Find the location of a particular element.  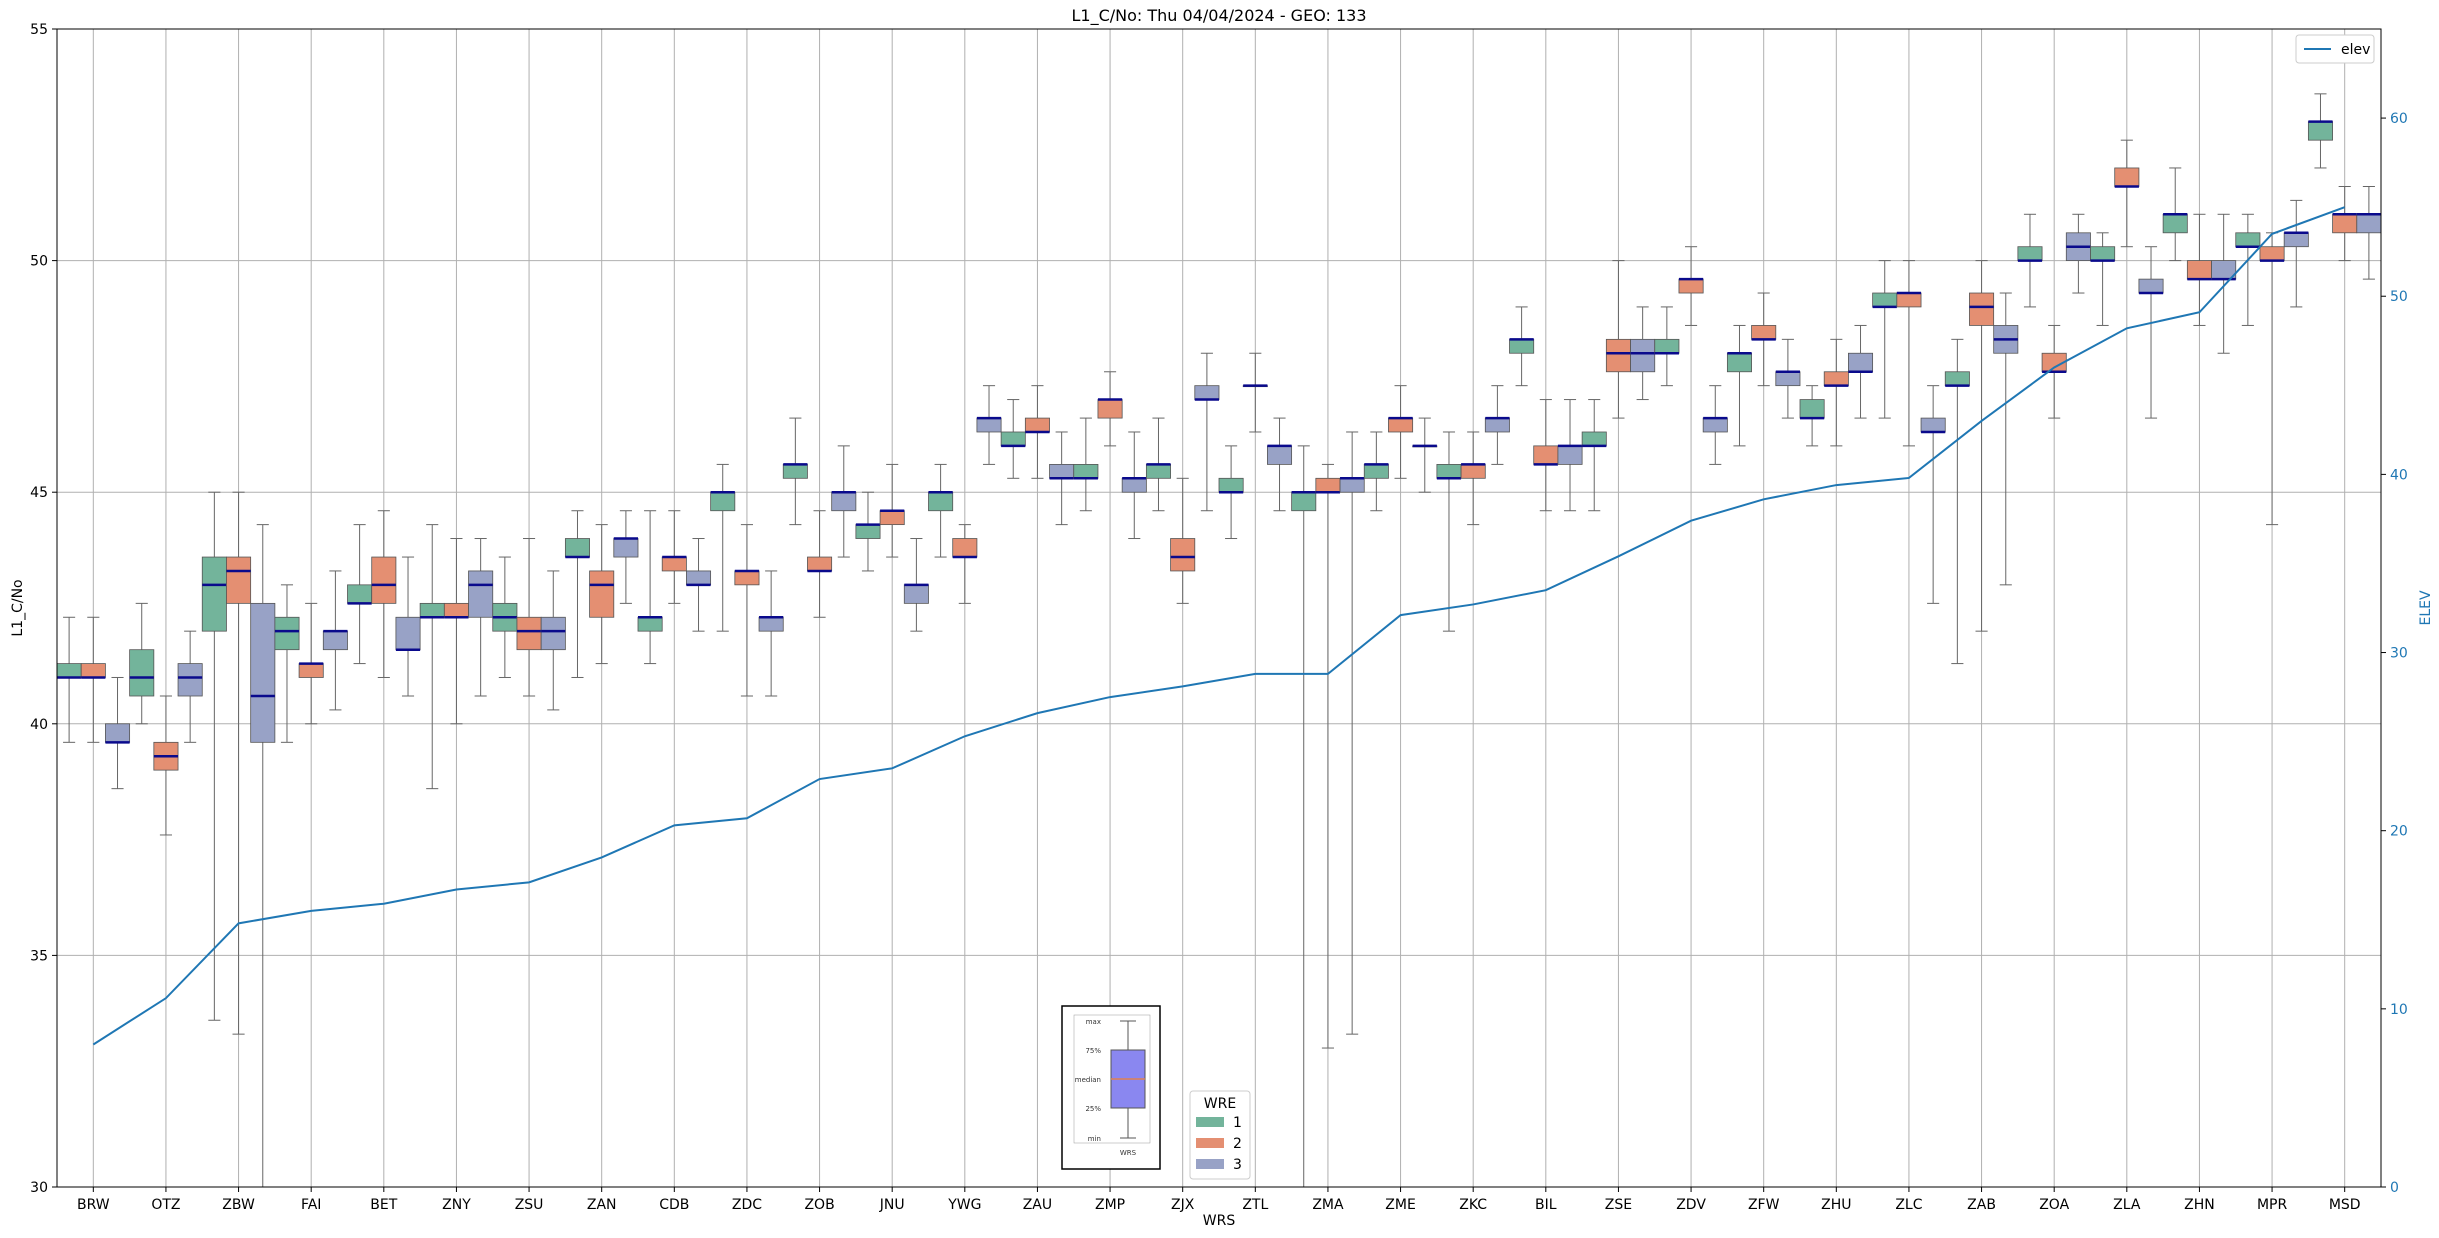

x-tick-label: OTZ is located at coordinates (165, 1205).